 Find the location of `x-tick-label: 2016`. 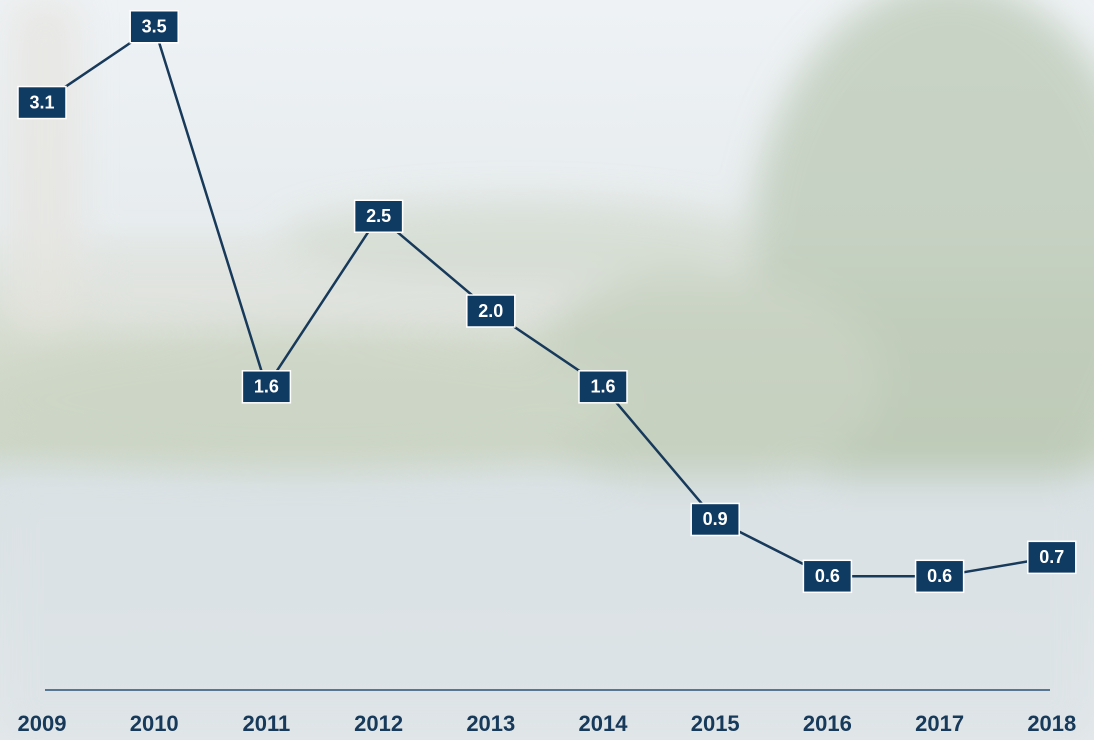

x-tick-label: 2016 is located at coordinates (827, 723).